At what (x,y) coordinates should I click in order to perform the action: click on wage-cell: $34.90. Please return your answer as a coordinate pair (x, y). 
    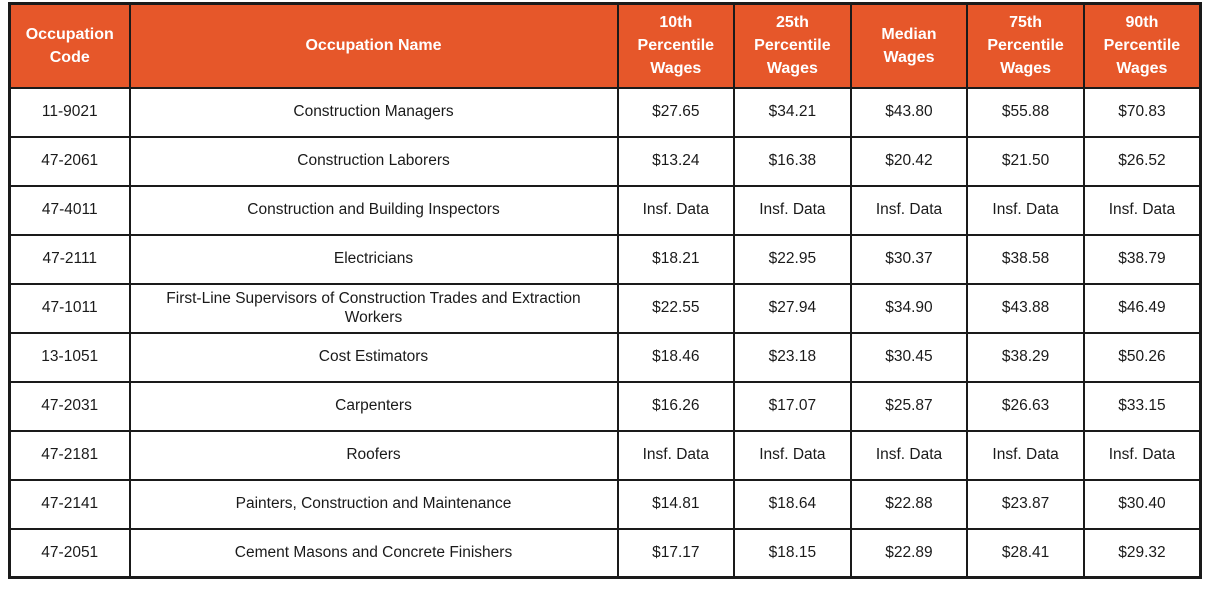
    Looking at the image, I should click on (909, 308).